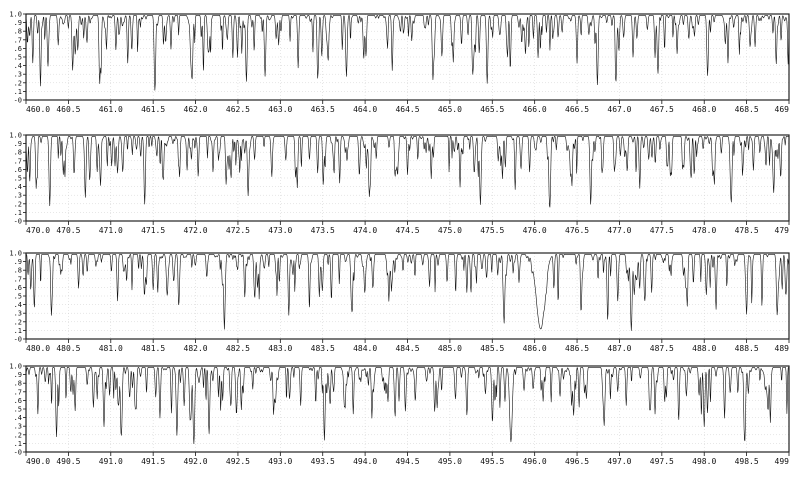  I want to click on x-tick-label: 484.0, so click(365, 348).